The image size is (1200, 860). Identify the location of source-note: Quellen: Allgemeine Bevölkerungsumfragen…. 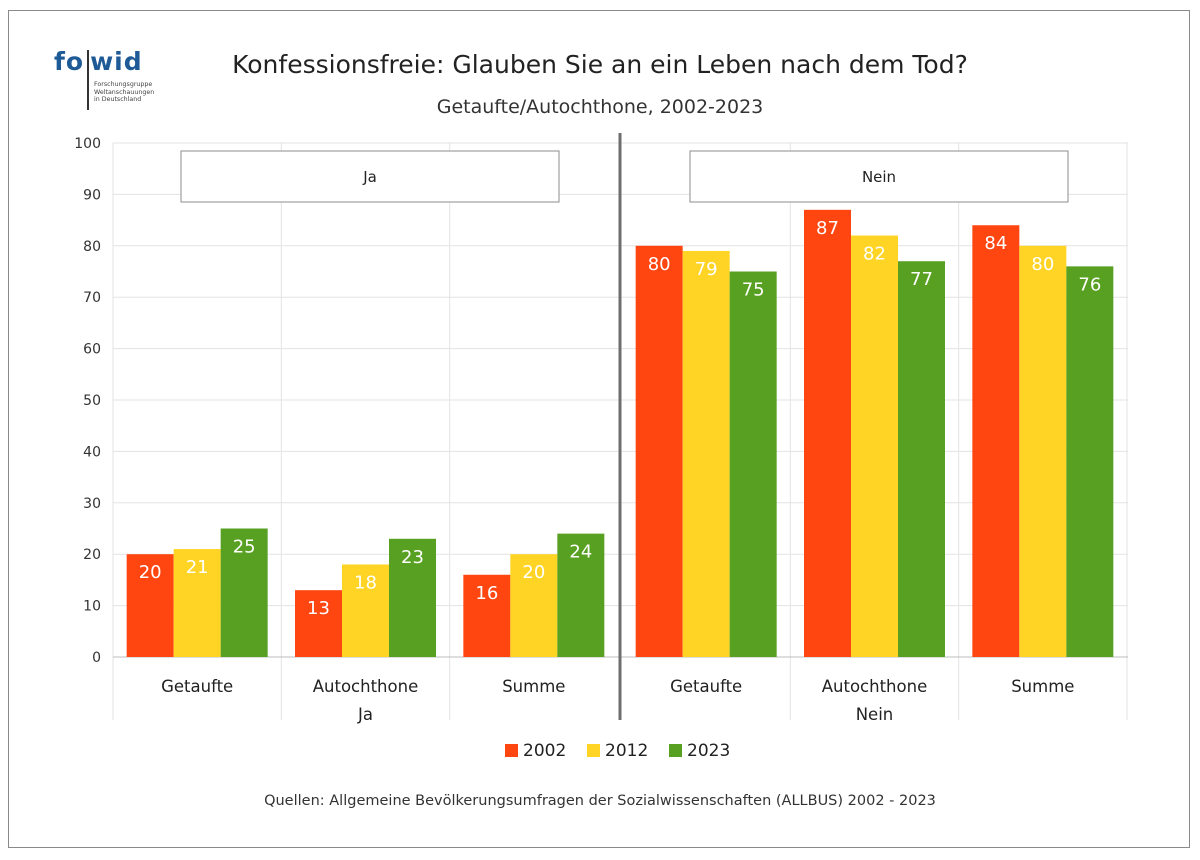
(600, 801).